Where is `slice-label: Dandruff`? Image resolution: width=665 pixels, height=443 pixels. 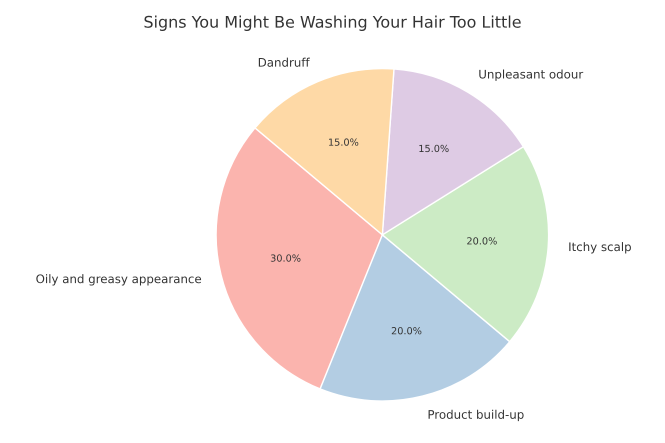 slice-label: Dandruff is located at coordinates (284, 62).